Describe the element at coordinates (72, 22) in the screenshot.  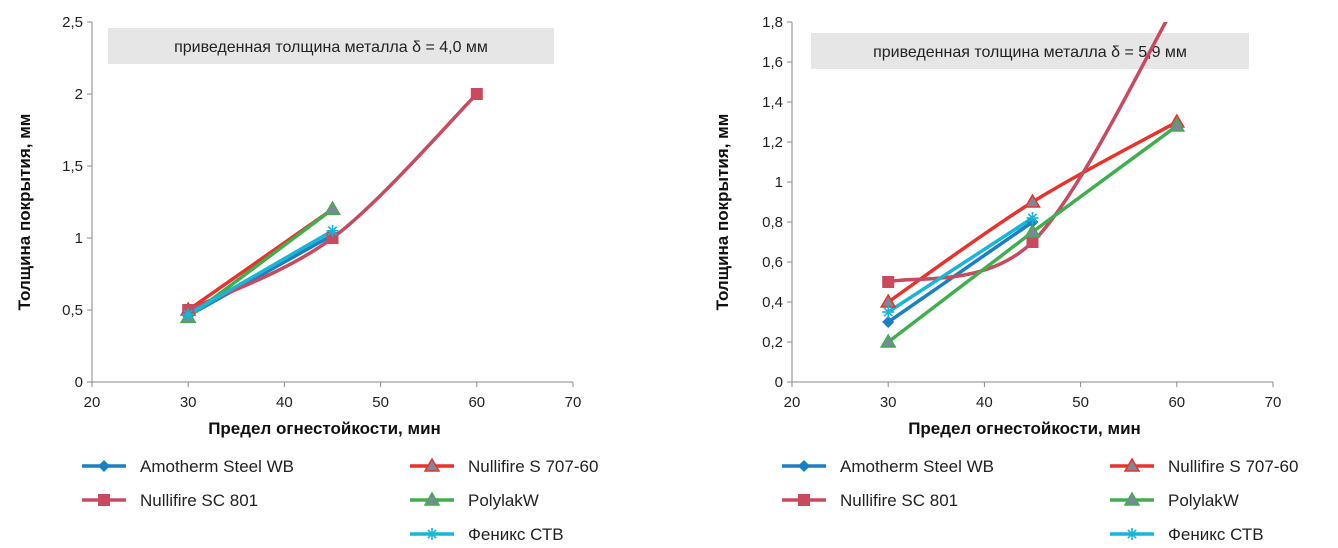
I see `y-tick-label: 2,5` at that location.